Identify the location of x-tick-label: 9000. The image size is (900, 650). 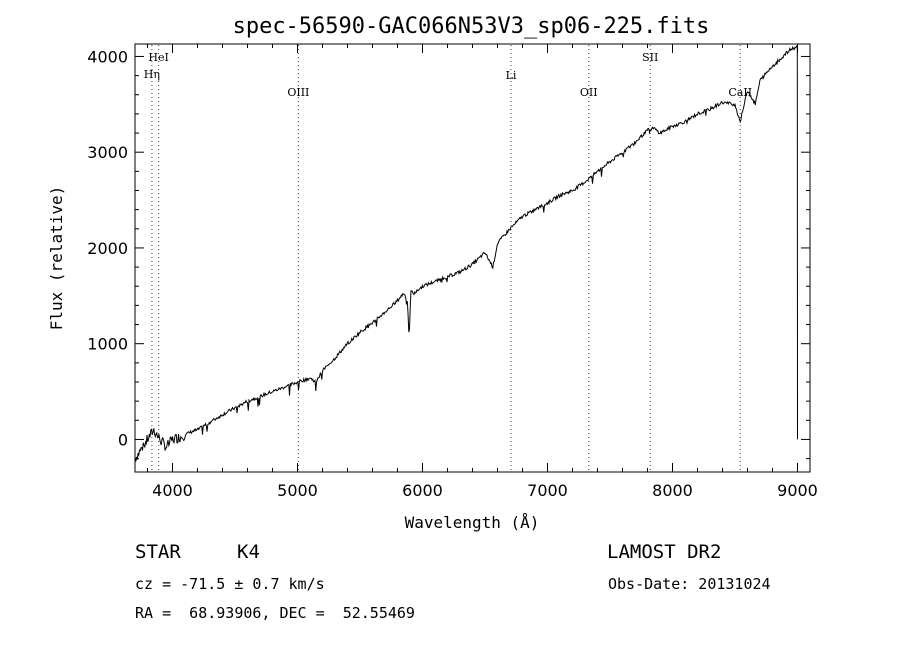
(797, 490).